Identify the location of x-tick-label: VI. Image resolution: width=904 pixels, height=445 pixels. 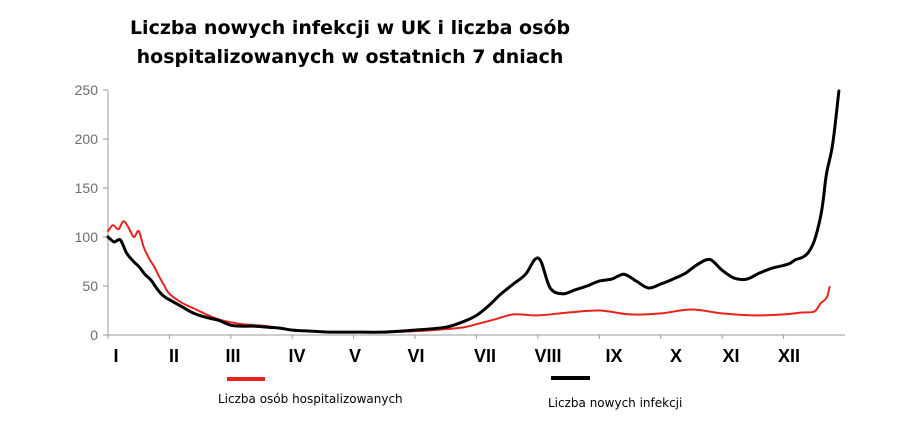
(415, 356).